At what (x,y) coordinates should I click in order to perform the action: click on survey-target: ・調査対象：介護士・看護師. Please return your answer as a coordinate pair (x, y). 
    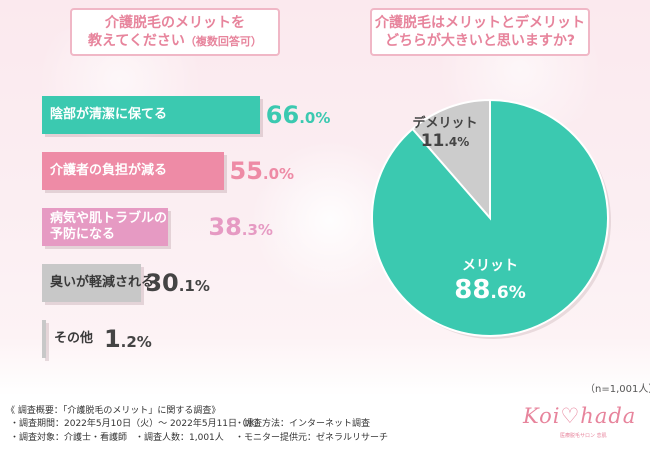
    Looking at the image, I should click on (69, 438).